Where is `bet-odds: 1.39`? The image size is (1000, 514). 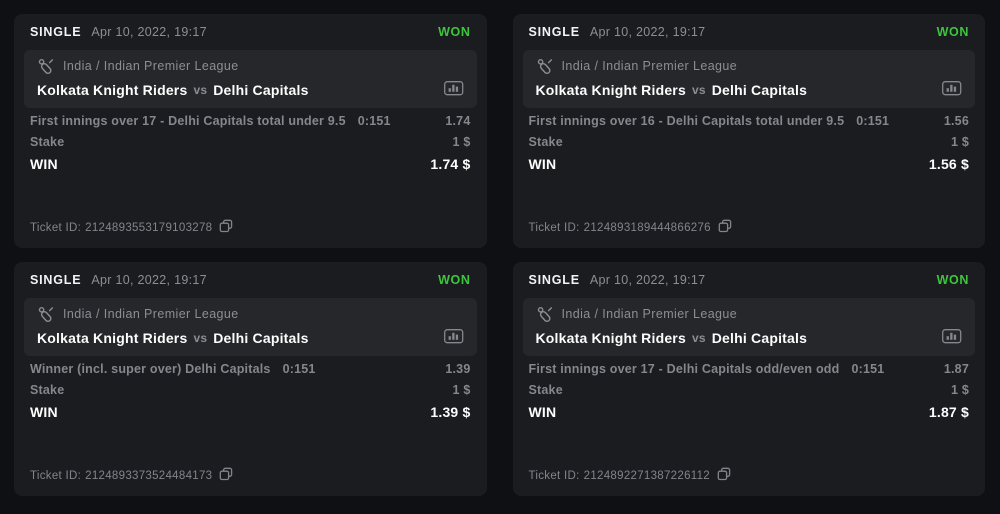 bet-odds: 1.39 is located at coordinates (458, 369).